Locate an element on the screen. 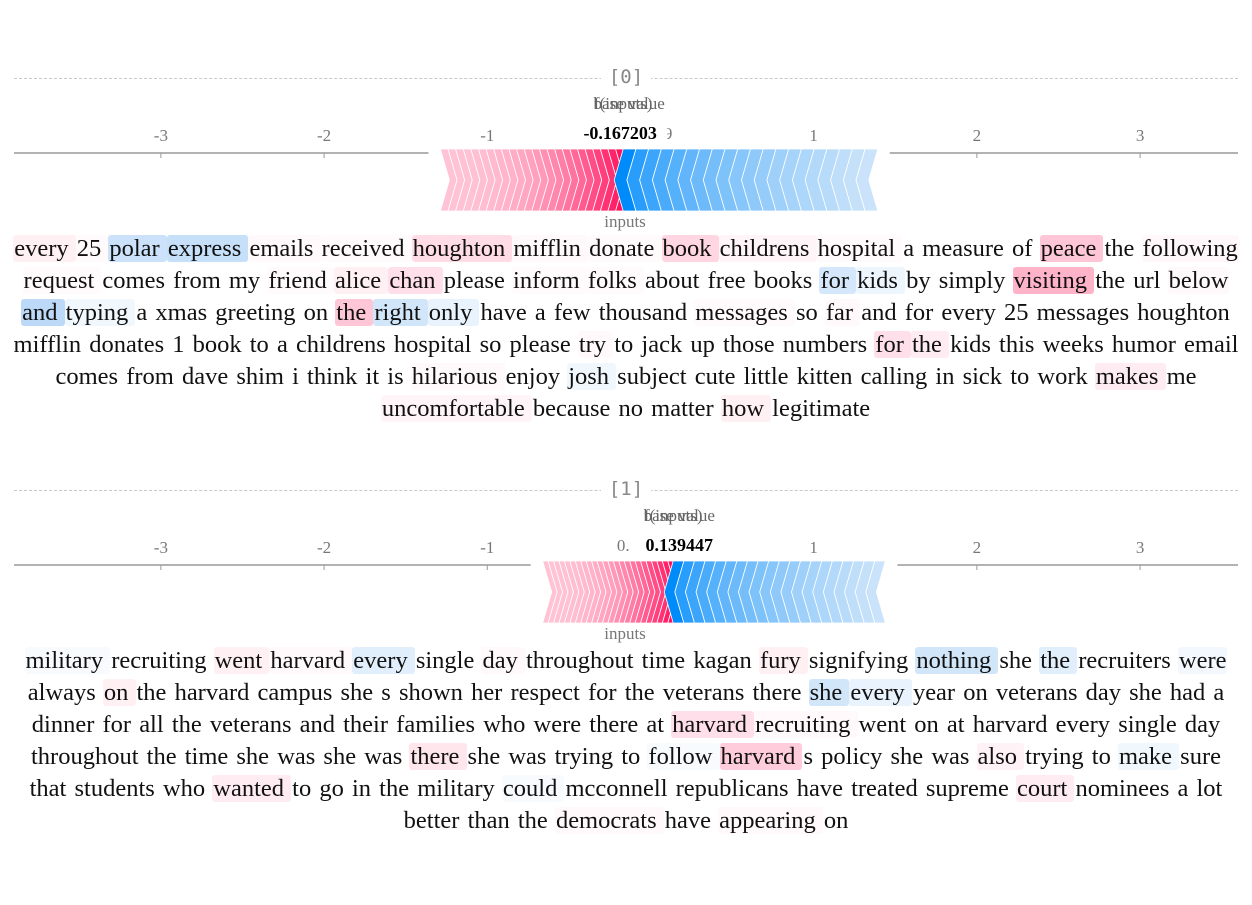  token: houghton is located at coordinates (462, 248).